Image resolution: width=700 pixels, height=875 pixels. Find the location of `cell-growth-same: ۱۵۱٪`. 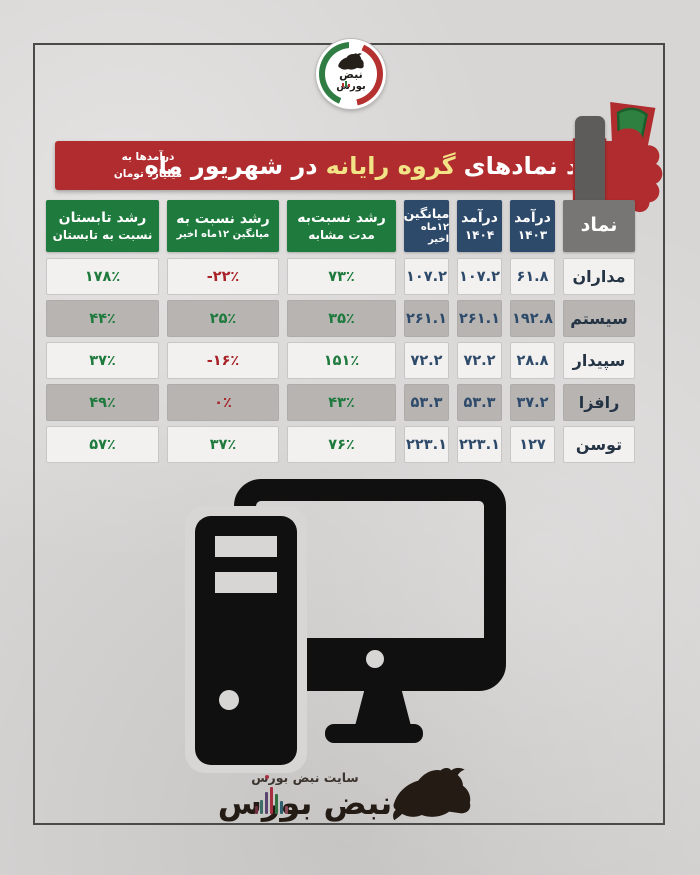

cell-growth-same: ۱۵۱٪ is located at coordinates (341, 360).